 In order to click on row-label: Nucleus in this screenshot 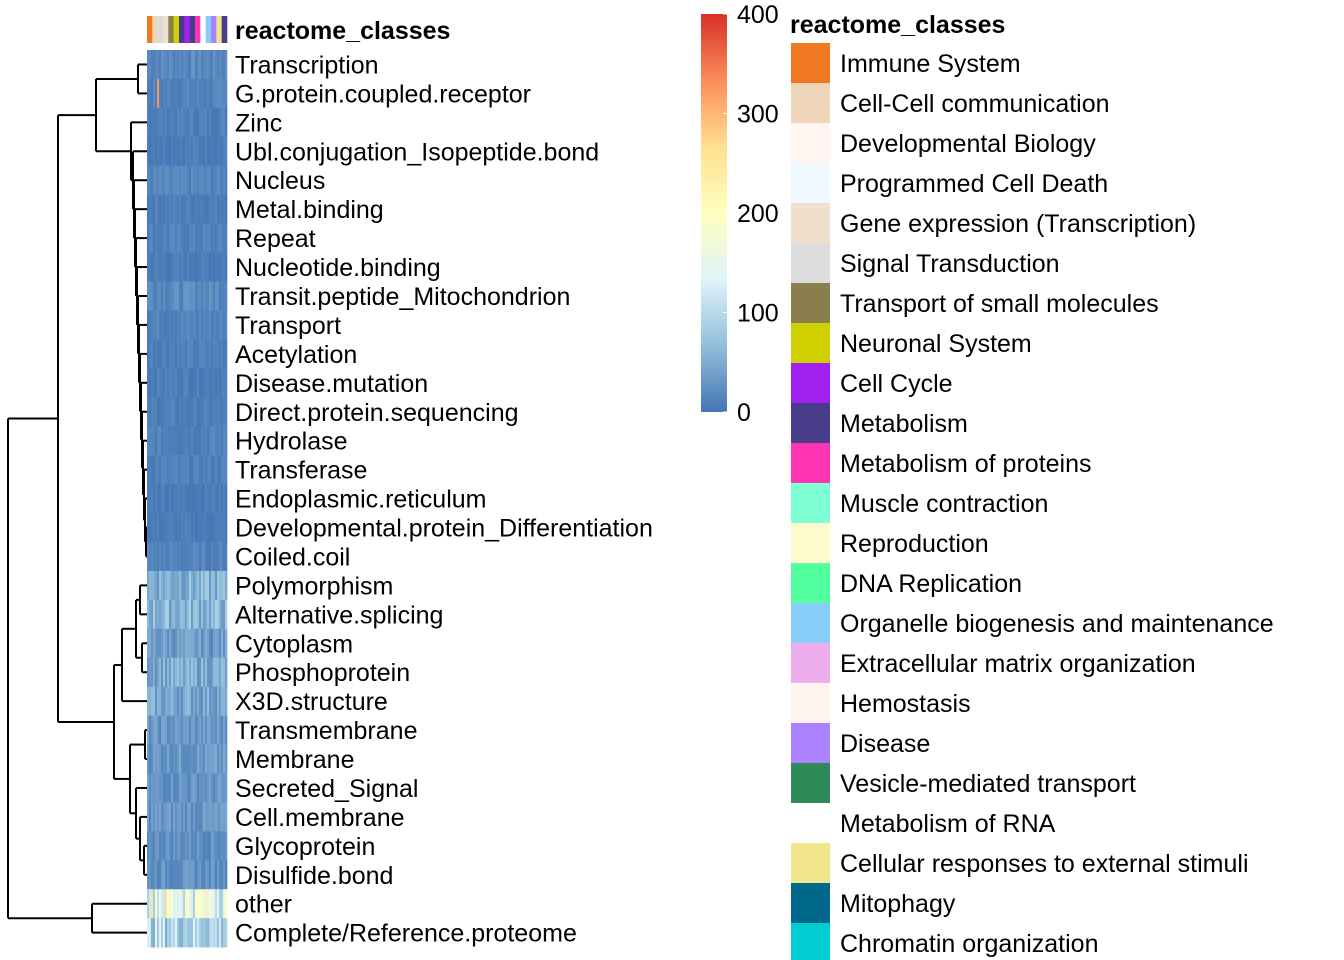, I will do `click(280, 181)`.